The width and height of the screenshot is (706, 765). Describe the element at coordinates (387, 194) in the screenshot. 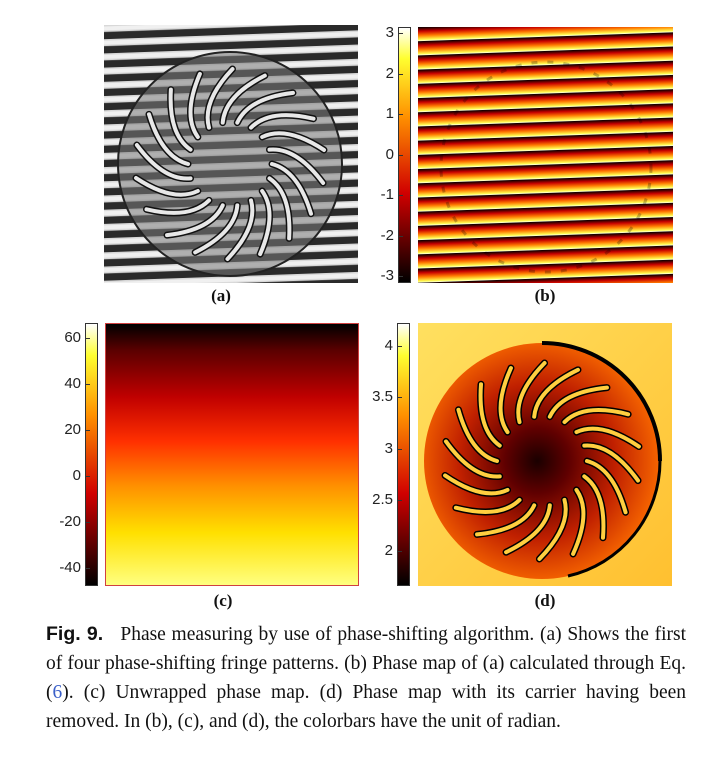

I see `colorbar-tick-label: -1` at that location.